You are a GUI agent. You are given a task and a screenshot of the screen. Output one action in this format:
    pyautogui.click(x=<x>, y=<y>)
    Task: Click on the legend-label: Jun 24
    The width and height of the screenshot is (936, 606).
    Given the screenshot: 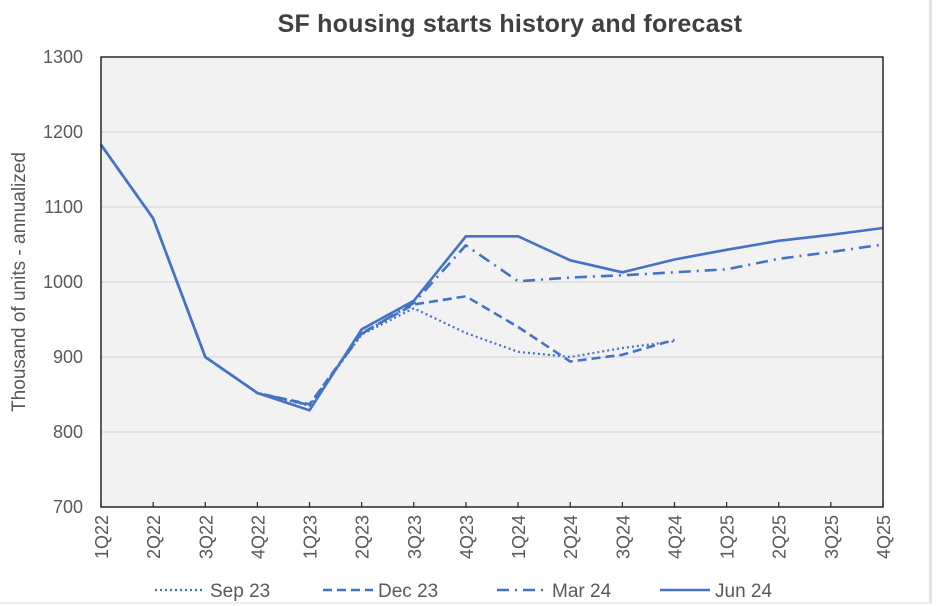 What is the action you would take?
    pyautogui.click(x=743, y=591)
    